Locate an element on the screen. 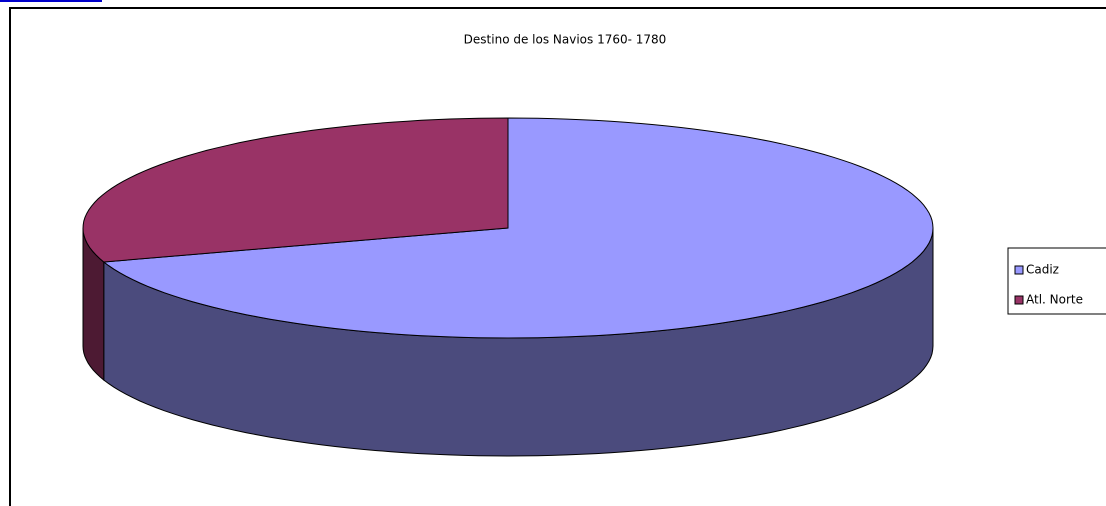 The height and width of the screenshot is (506, 1106). legend-box is located at coordinates (1056, 281).